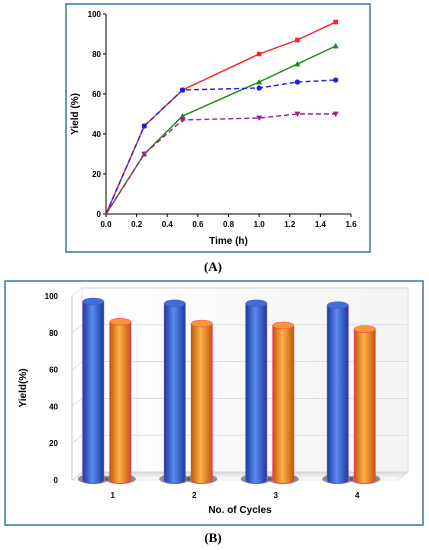 The image size is (429, 550). I want to click on x-tick-label: 3, so click(276, 495).